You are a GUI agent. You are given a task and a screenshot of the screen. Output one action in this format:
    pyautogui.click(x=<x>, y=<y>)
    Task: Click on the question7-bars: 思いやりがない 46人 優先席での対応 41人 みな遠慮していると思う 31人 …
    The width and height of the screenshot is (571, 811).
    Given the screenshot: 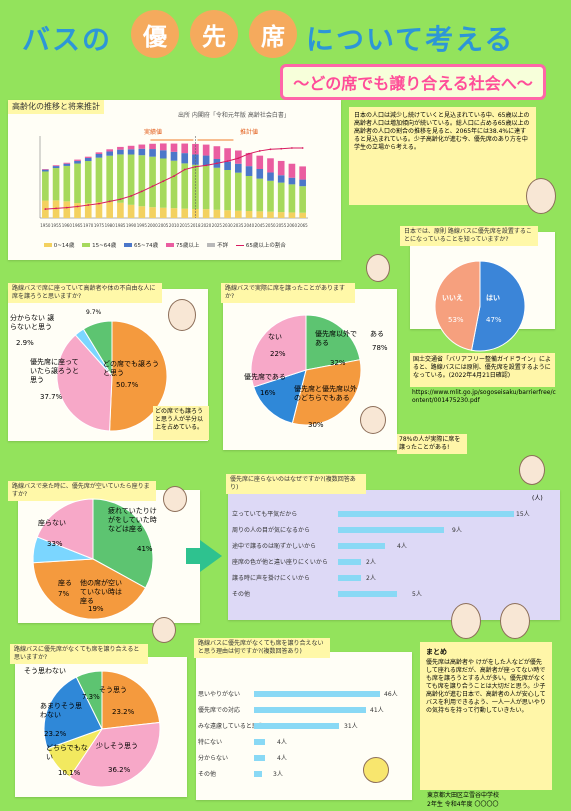 What is the action you would take?
    pyautogui.click(x=305, y=737)
    